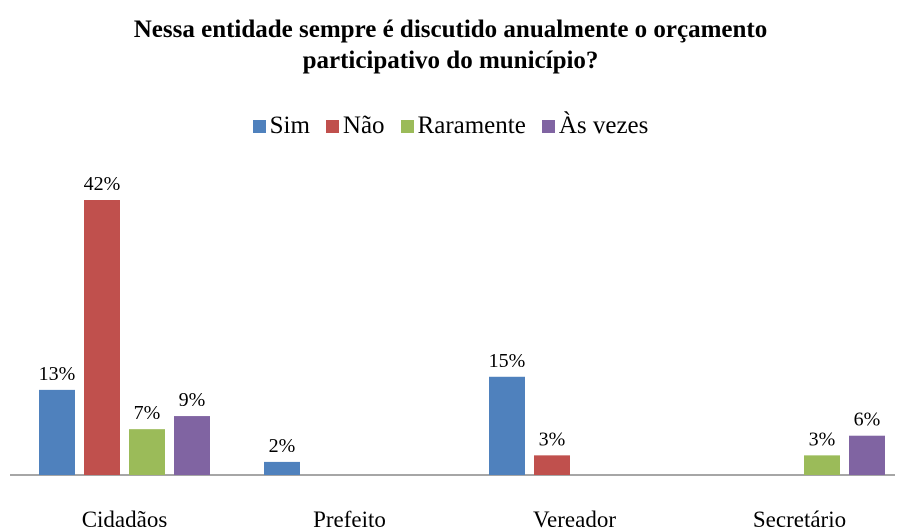  Describe the element at coordinates (507, 361) in the screenshot. I see `data-label: 15%` at that location.